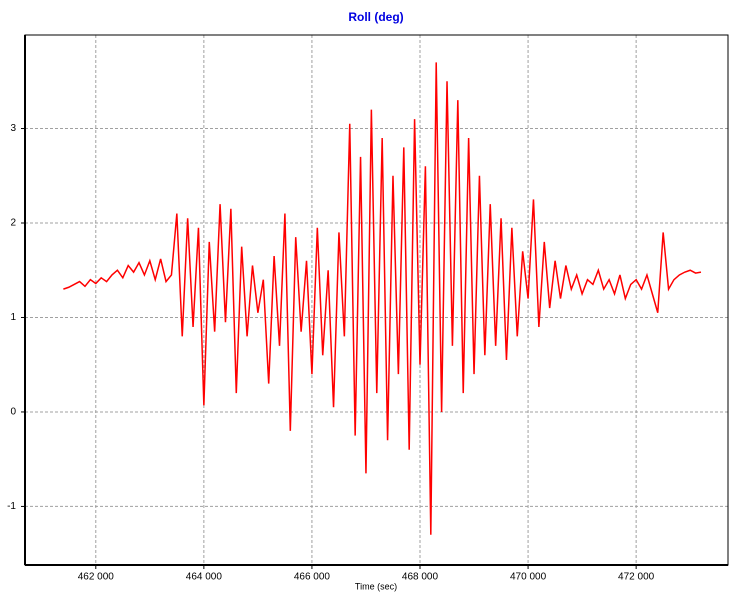  I want to click on y-tick-label: 2, so click(13, 223).